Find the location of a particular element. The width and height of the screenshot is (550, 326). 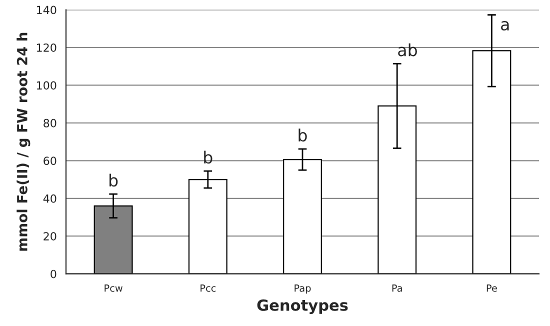

y-tick-label: 80 is located at coordinates (50, 123).